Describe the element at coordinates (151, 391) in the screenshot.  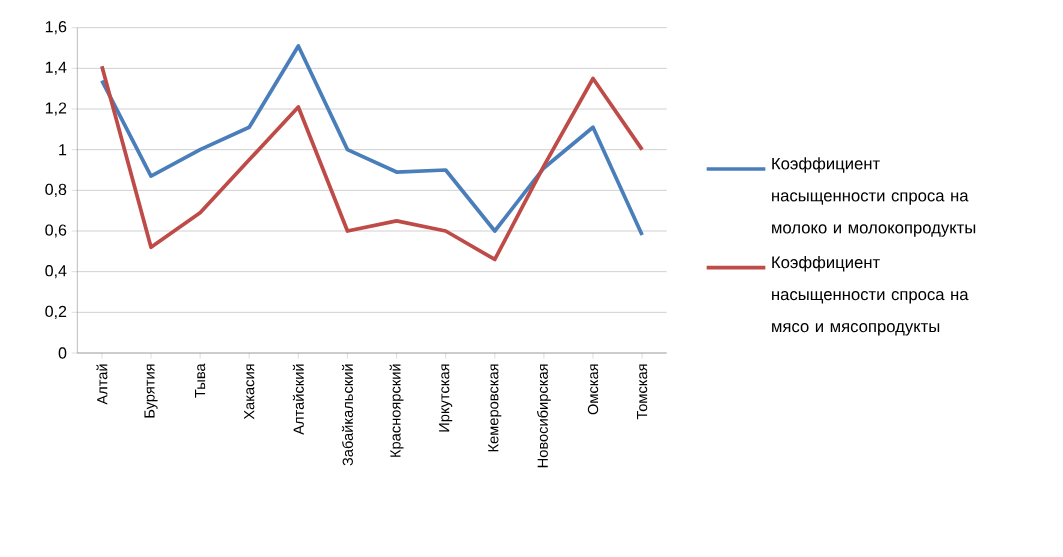
I see `x-tick-label: Бурятия` at that location.